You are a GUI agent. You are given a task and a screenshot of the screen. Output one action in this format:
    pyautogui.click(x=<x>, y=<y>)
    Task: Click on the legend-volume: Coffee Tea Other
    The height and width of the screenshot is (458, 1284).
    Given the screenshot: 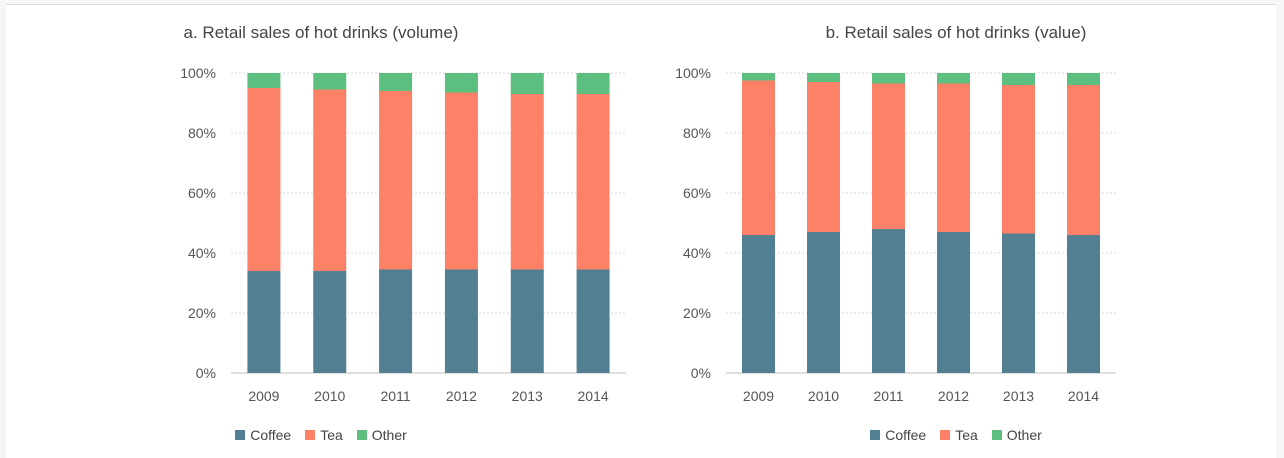 What is the action you would take?
    pyautogui.click(x=321, y=435)
    